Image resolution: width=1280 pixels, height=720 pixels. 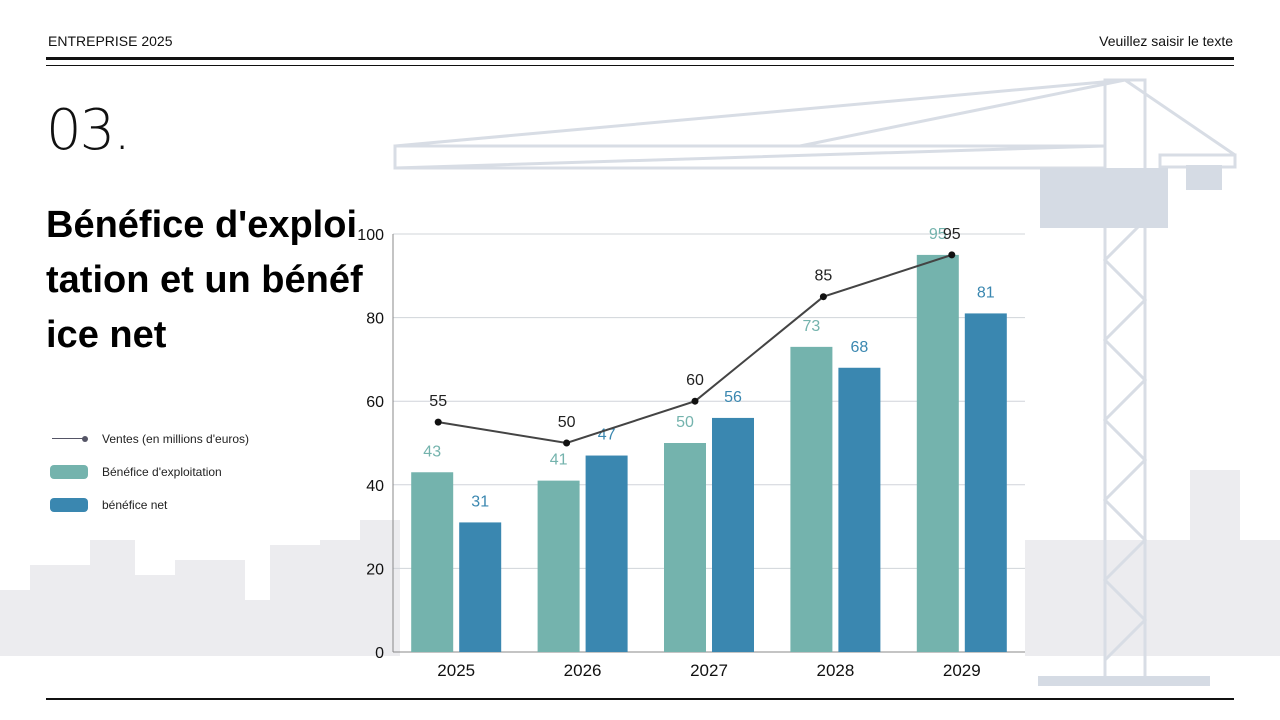 I want to click on legend-label: Ventes (en millions d'euros), so click(x=176, y=439).